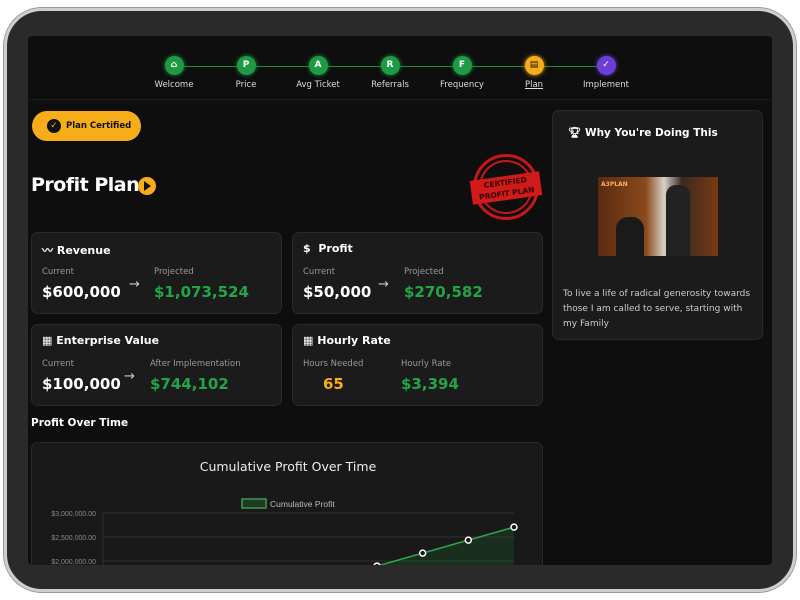 This screenshot has width=800, height=600. I want to click on play-video-button, so click(147, 186).